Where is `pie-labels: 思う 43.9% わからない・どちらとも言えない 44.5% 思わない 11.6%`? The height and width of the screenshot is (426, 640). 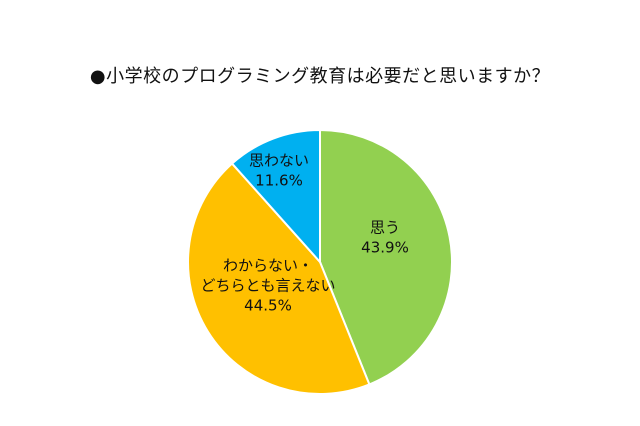 pie-labels: 思う 43.9% わからない・どちらとも言えない 44.5% 思わない 11.6% is located at coordinates (304, 233).